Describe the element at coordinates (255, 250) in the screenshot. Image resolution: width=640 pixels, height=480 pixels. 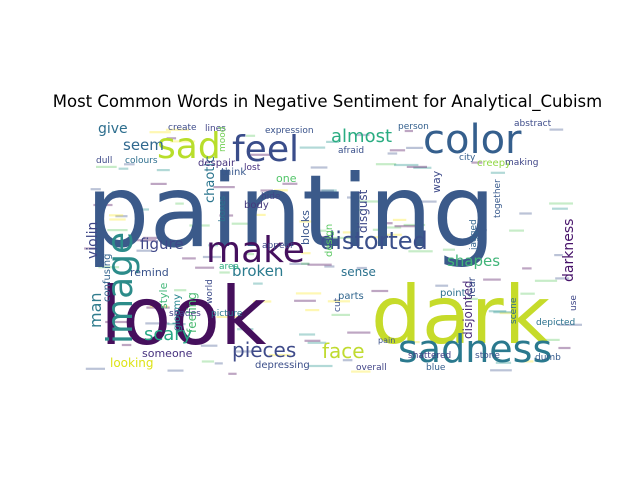
I see `word-make: make` at that location.